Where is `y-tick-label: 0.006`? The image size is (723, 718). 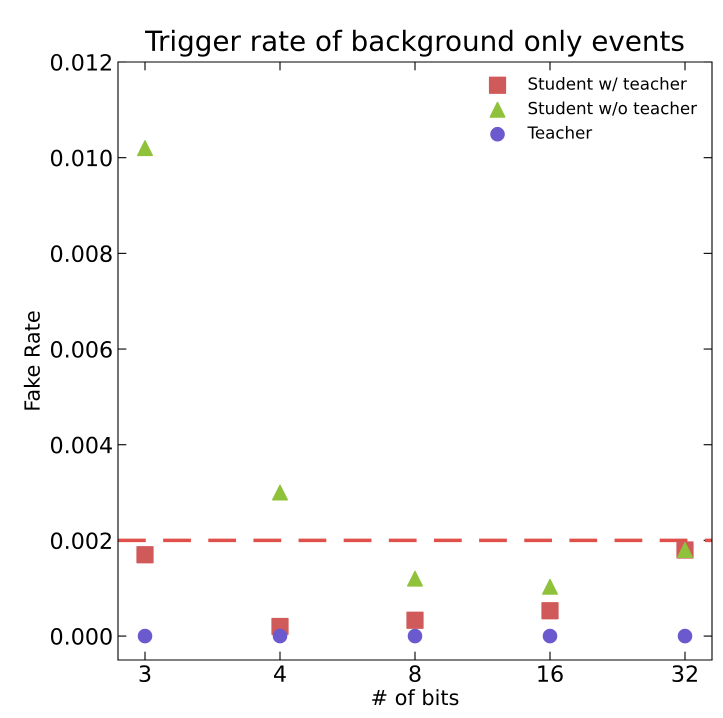
y-tick-label: 0.006 is located at coordinates (81, 349).